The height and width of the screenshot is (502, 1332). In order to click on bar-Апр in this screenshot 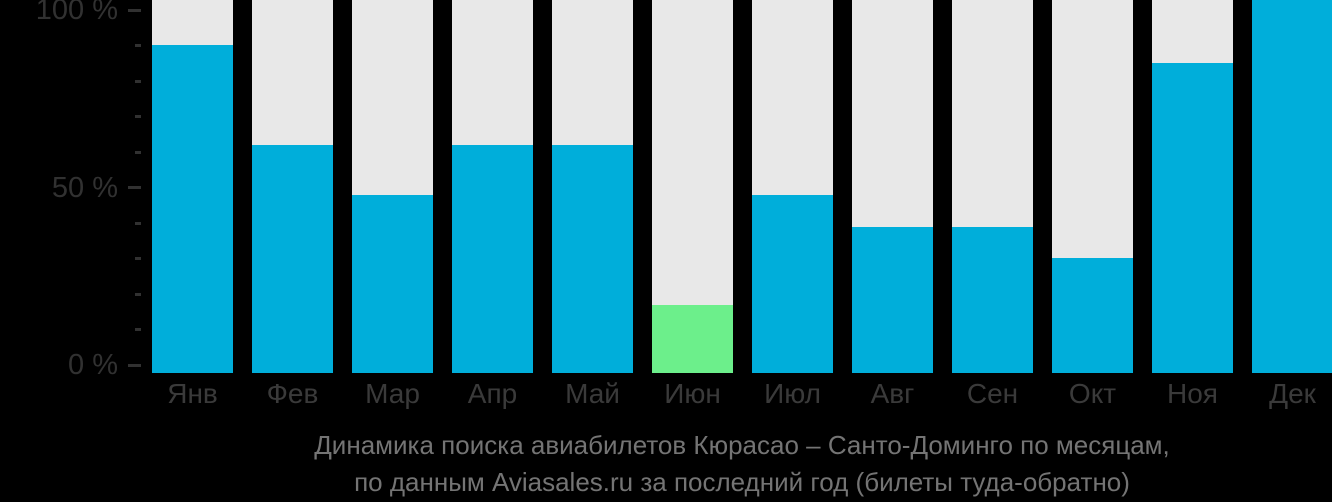, I will do `click(492, 259)`.